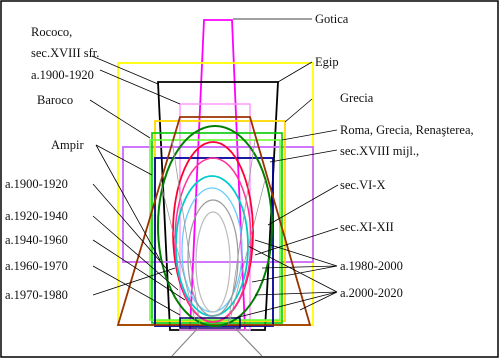 The image size is (499, 358). Describe the element at coordinates (65, 53) in the screenshot. I see `label-rococo-2: sec.XVIII sfr.` at that location.